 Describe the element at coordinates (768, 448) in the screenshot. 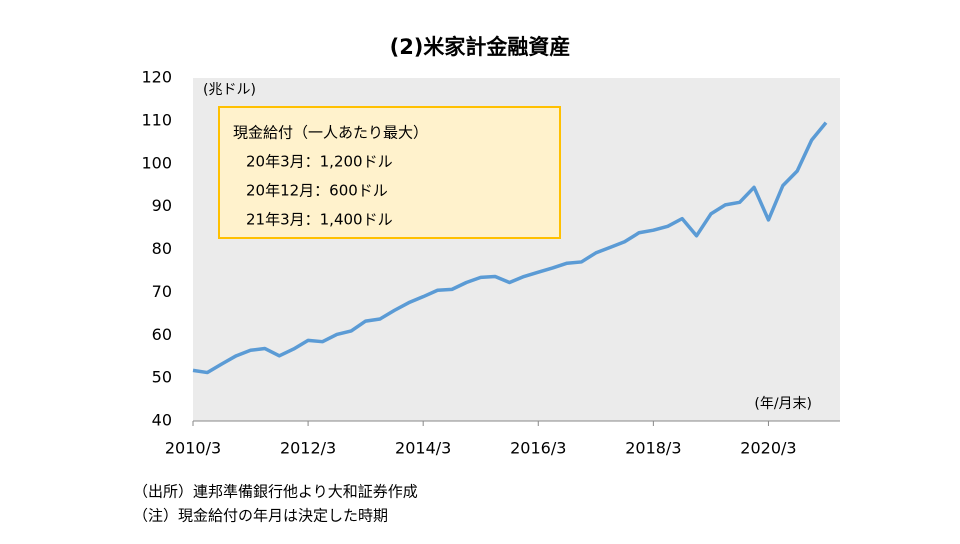

I see `x-tick-label: 2020/3` at that location.